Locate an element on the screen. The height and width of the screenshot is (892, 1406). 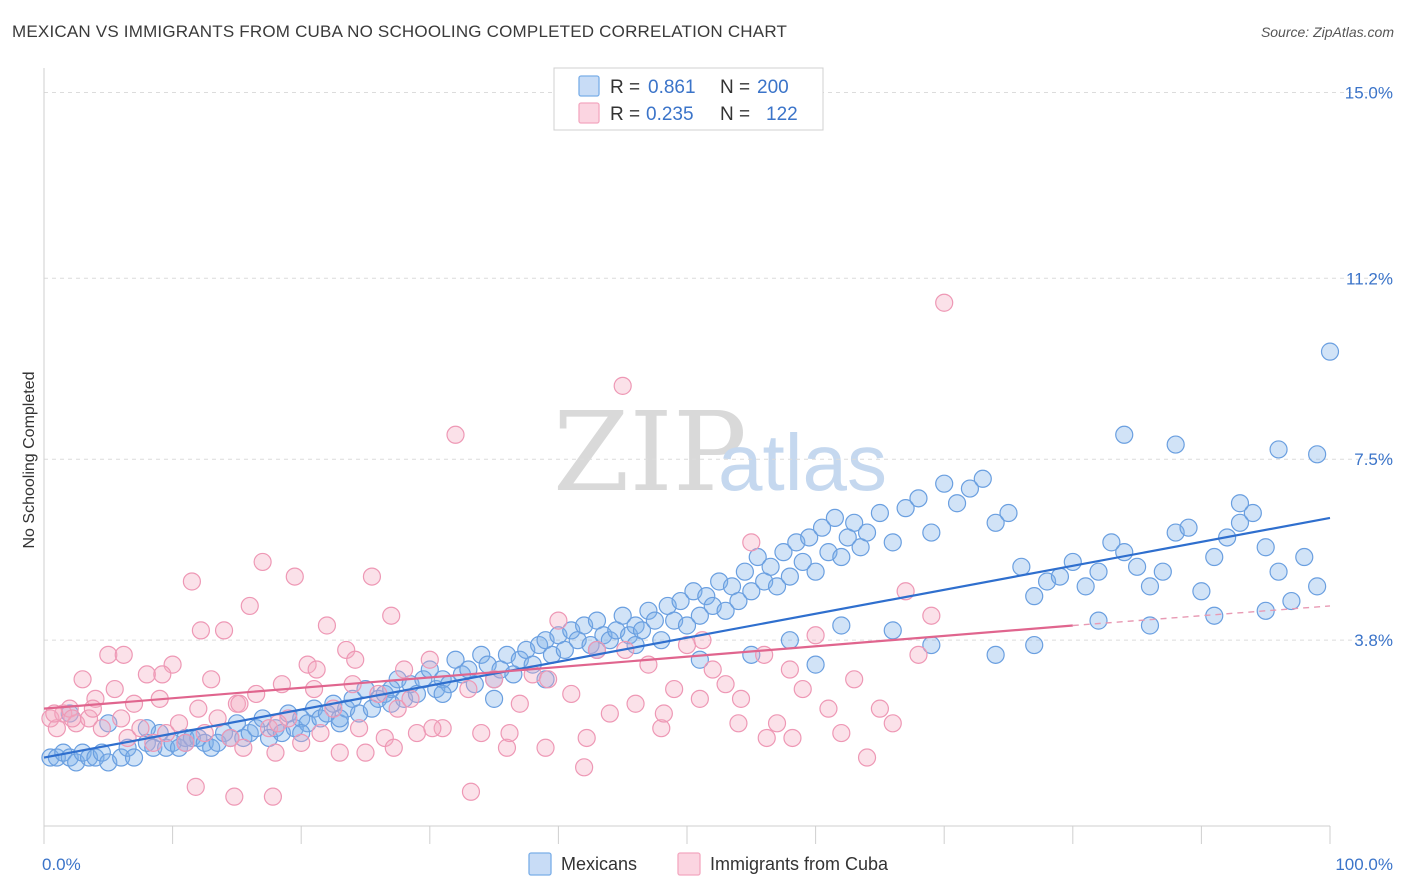
bottom-legend-label-cuba: Immigrants from Cuba is located at coordinates (799, 864).